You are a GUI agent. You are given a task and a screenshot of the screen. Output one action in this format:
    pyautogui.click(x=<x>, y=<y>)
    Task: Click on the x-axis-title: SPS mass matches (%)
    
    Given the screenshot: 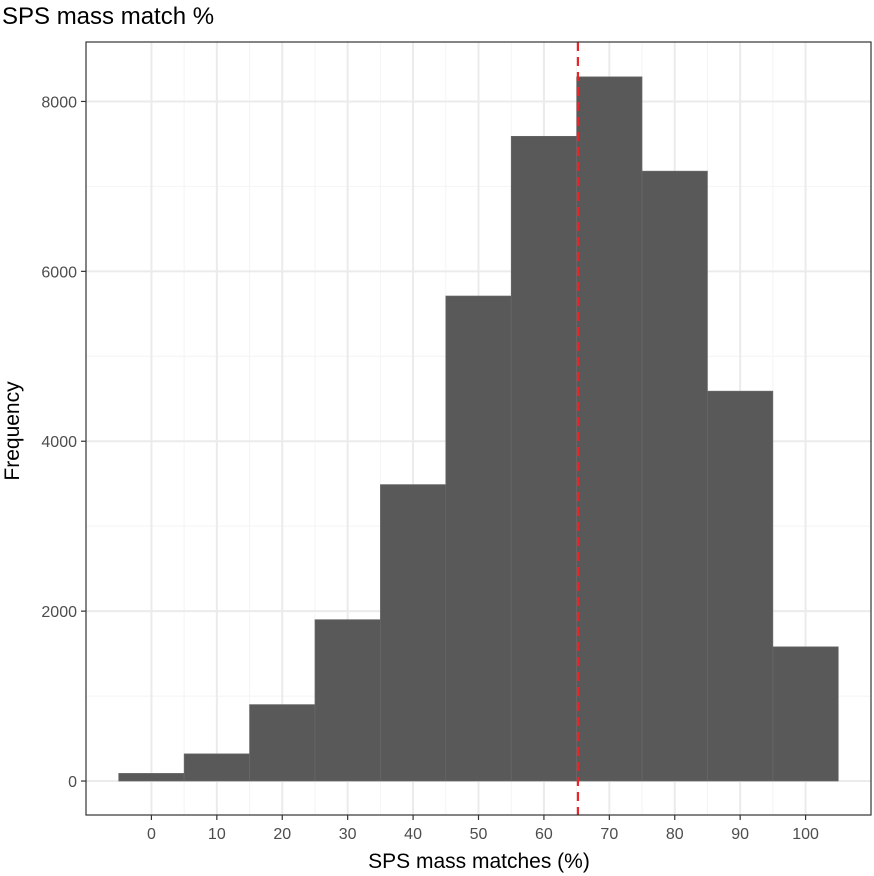 What is the action you would take?
    pyautogui.click(x=479, y=861)
    